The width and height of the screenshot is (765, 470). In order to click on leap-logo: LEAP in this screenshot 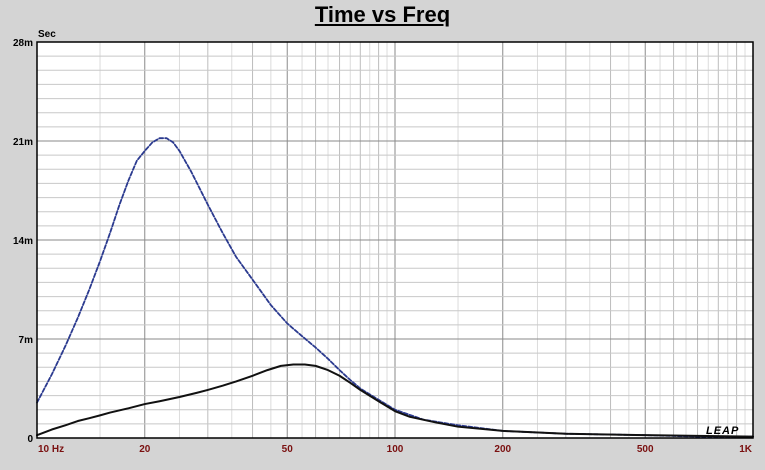, I will do `click(722, 431)`.